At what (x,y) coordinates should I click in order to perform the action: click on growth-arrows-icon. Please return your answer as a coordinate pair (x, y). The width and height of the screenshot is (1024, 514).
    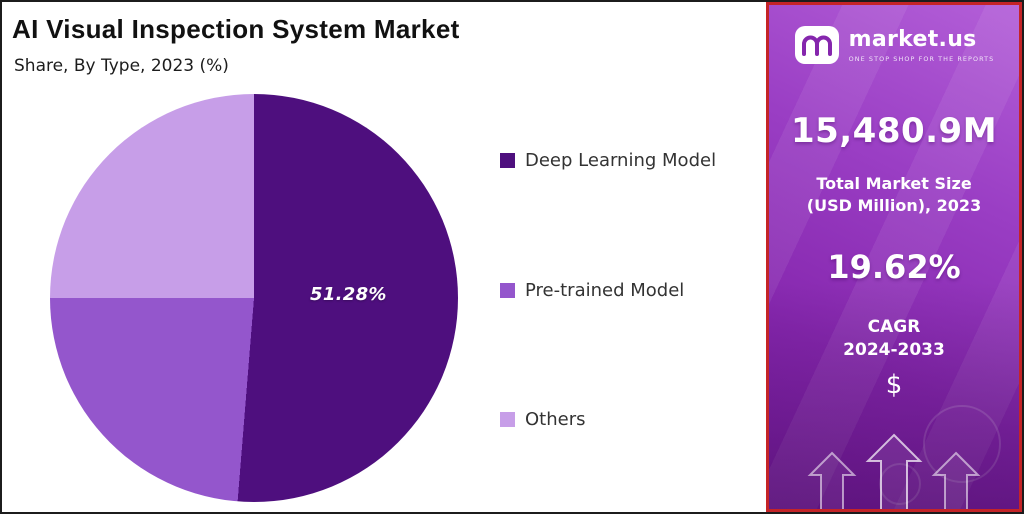
    Looking at the image, I should click on (894, 471).